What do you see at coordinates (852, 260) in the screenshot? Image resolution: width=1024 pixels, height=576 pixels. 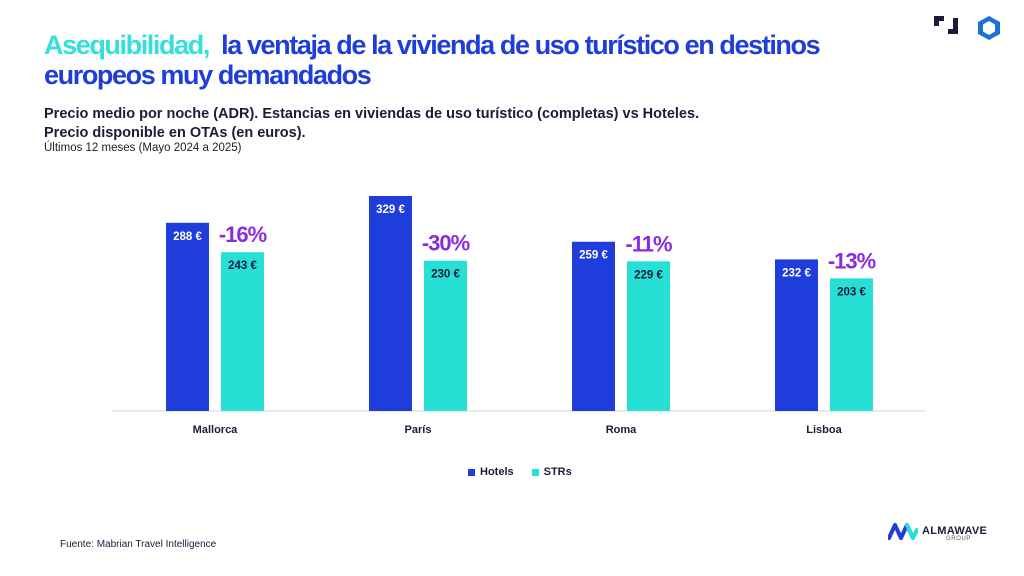 I see `difference-label-lisboa: -13%` at bounding box center [852, 260].